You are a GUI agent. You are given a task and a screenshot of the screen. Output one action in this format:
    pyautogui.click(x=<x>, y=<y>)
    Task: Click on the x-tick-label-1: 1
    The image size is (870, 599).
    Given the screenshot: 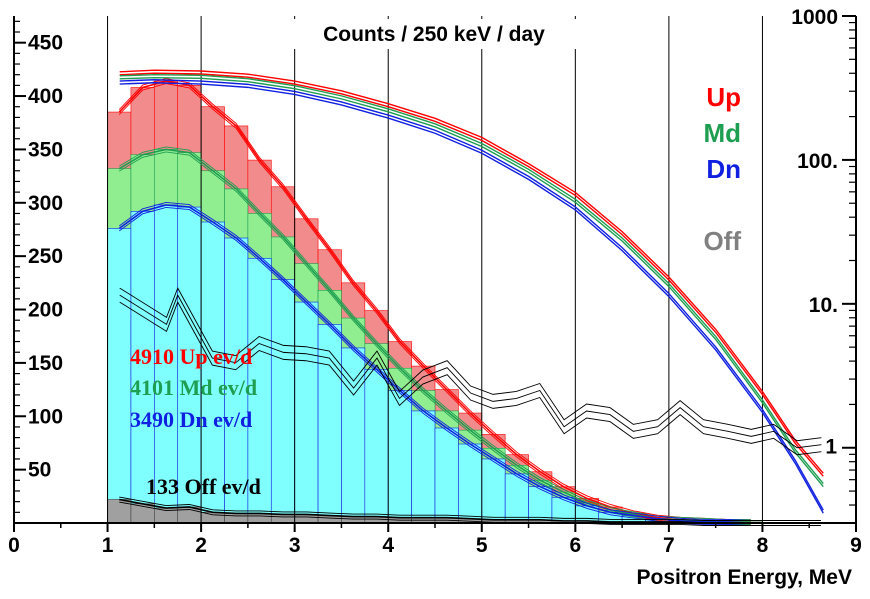 What is the action you would take?
    pyautogui.click(x=108, y=545)
    